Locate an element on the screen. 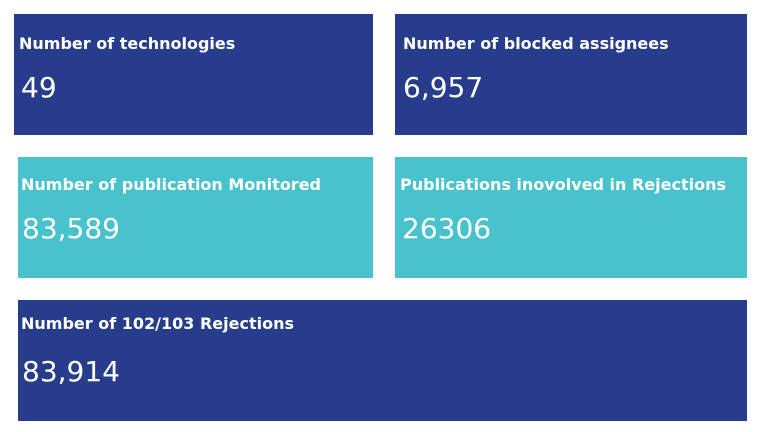  kpi-label: Number of blocked assignees is located at coordinates (536, 43).